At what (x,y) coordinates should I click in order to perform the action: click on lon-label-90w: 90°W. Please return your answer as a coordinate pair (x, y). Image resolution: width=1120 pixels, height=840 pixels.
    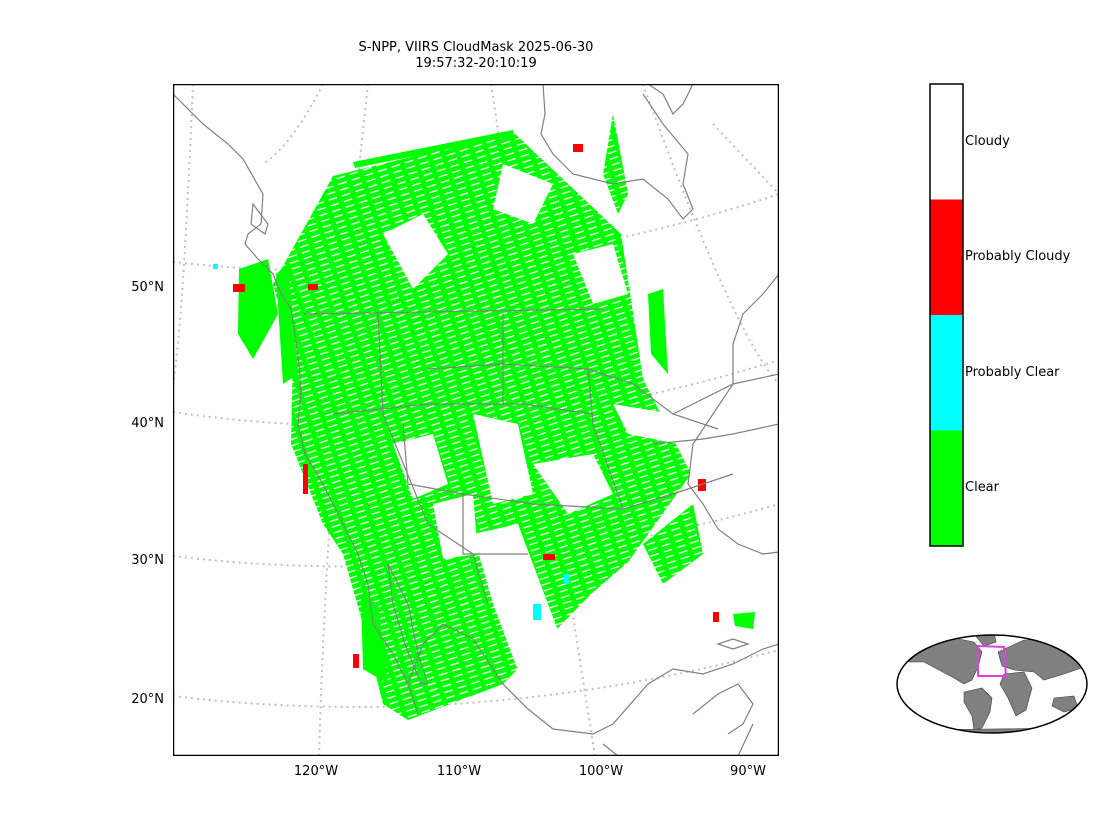
    Looking at the image, I should click on (748, 771).